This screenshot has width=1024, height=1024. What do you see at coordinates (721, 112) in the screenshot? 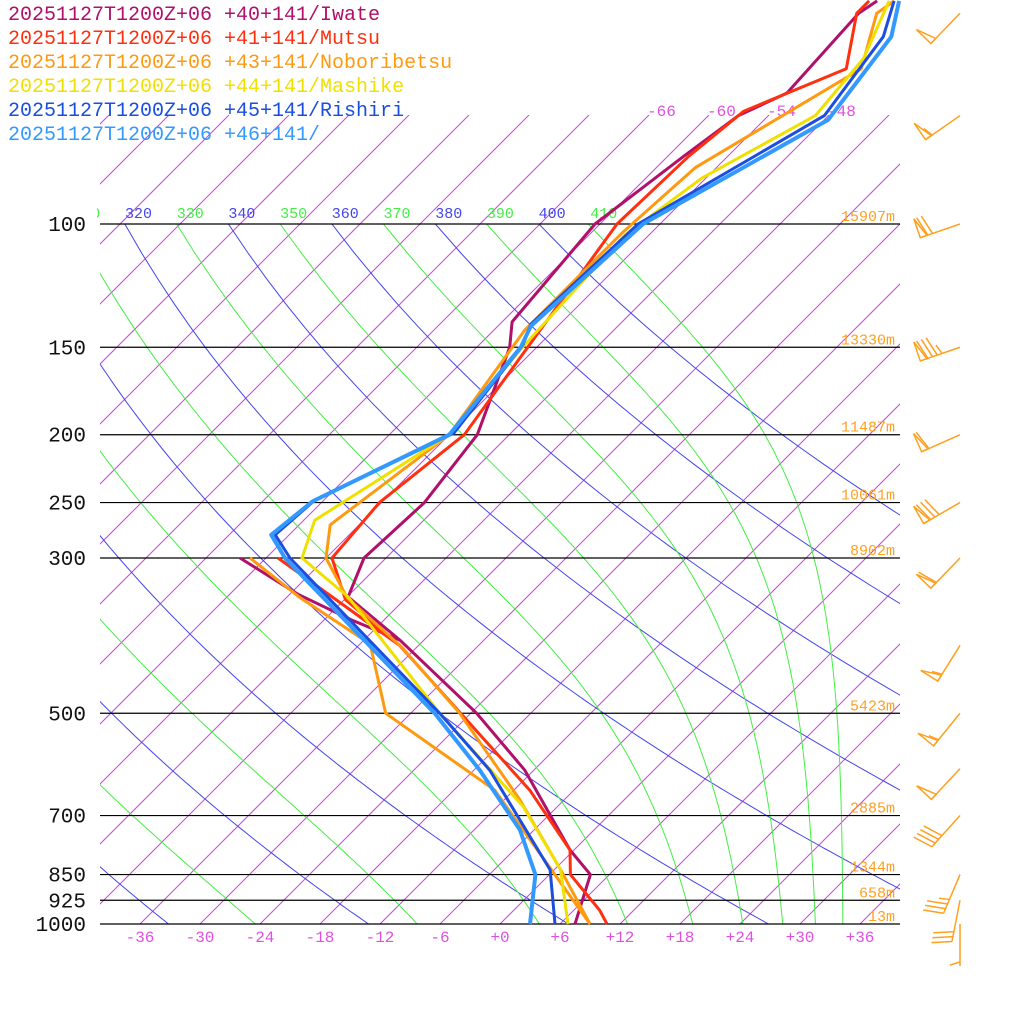
I see `isotherm-label: -60` at bounding box center [721, 112].